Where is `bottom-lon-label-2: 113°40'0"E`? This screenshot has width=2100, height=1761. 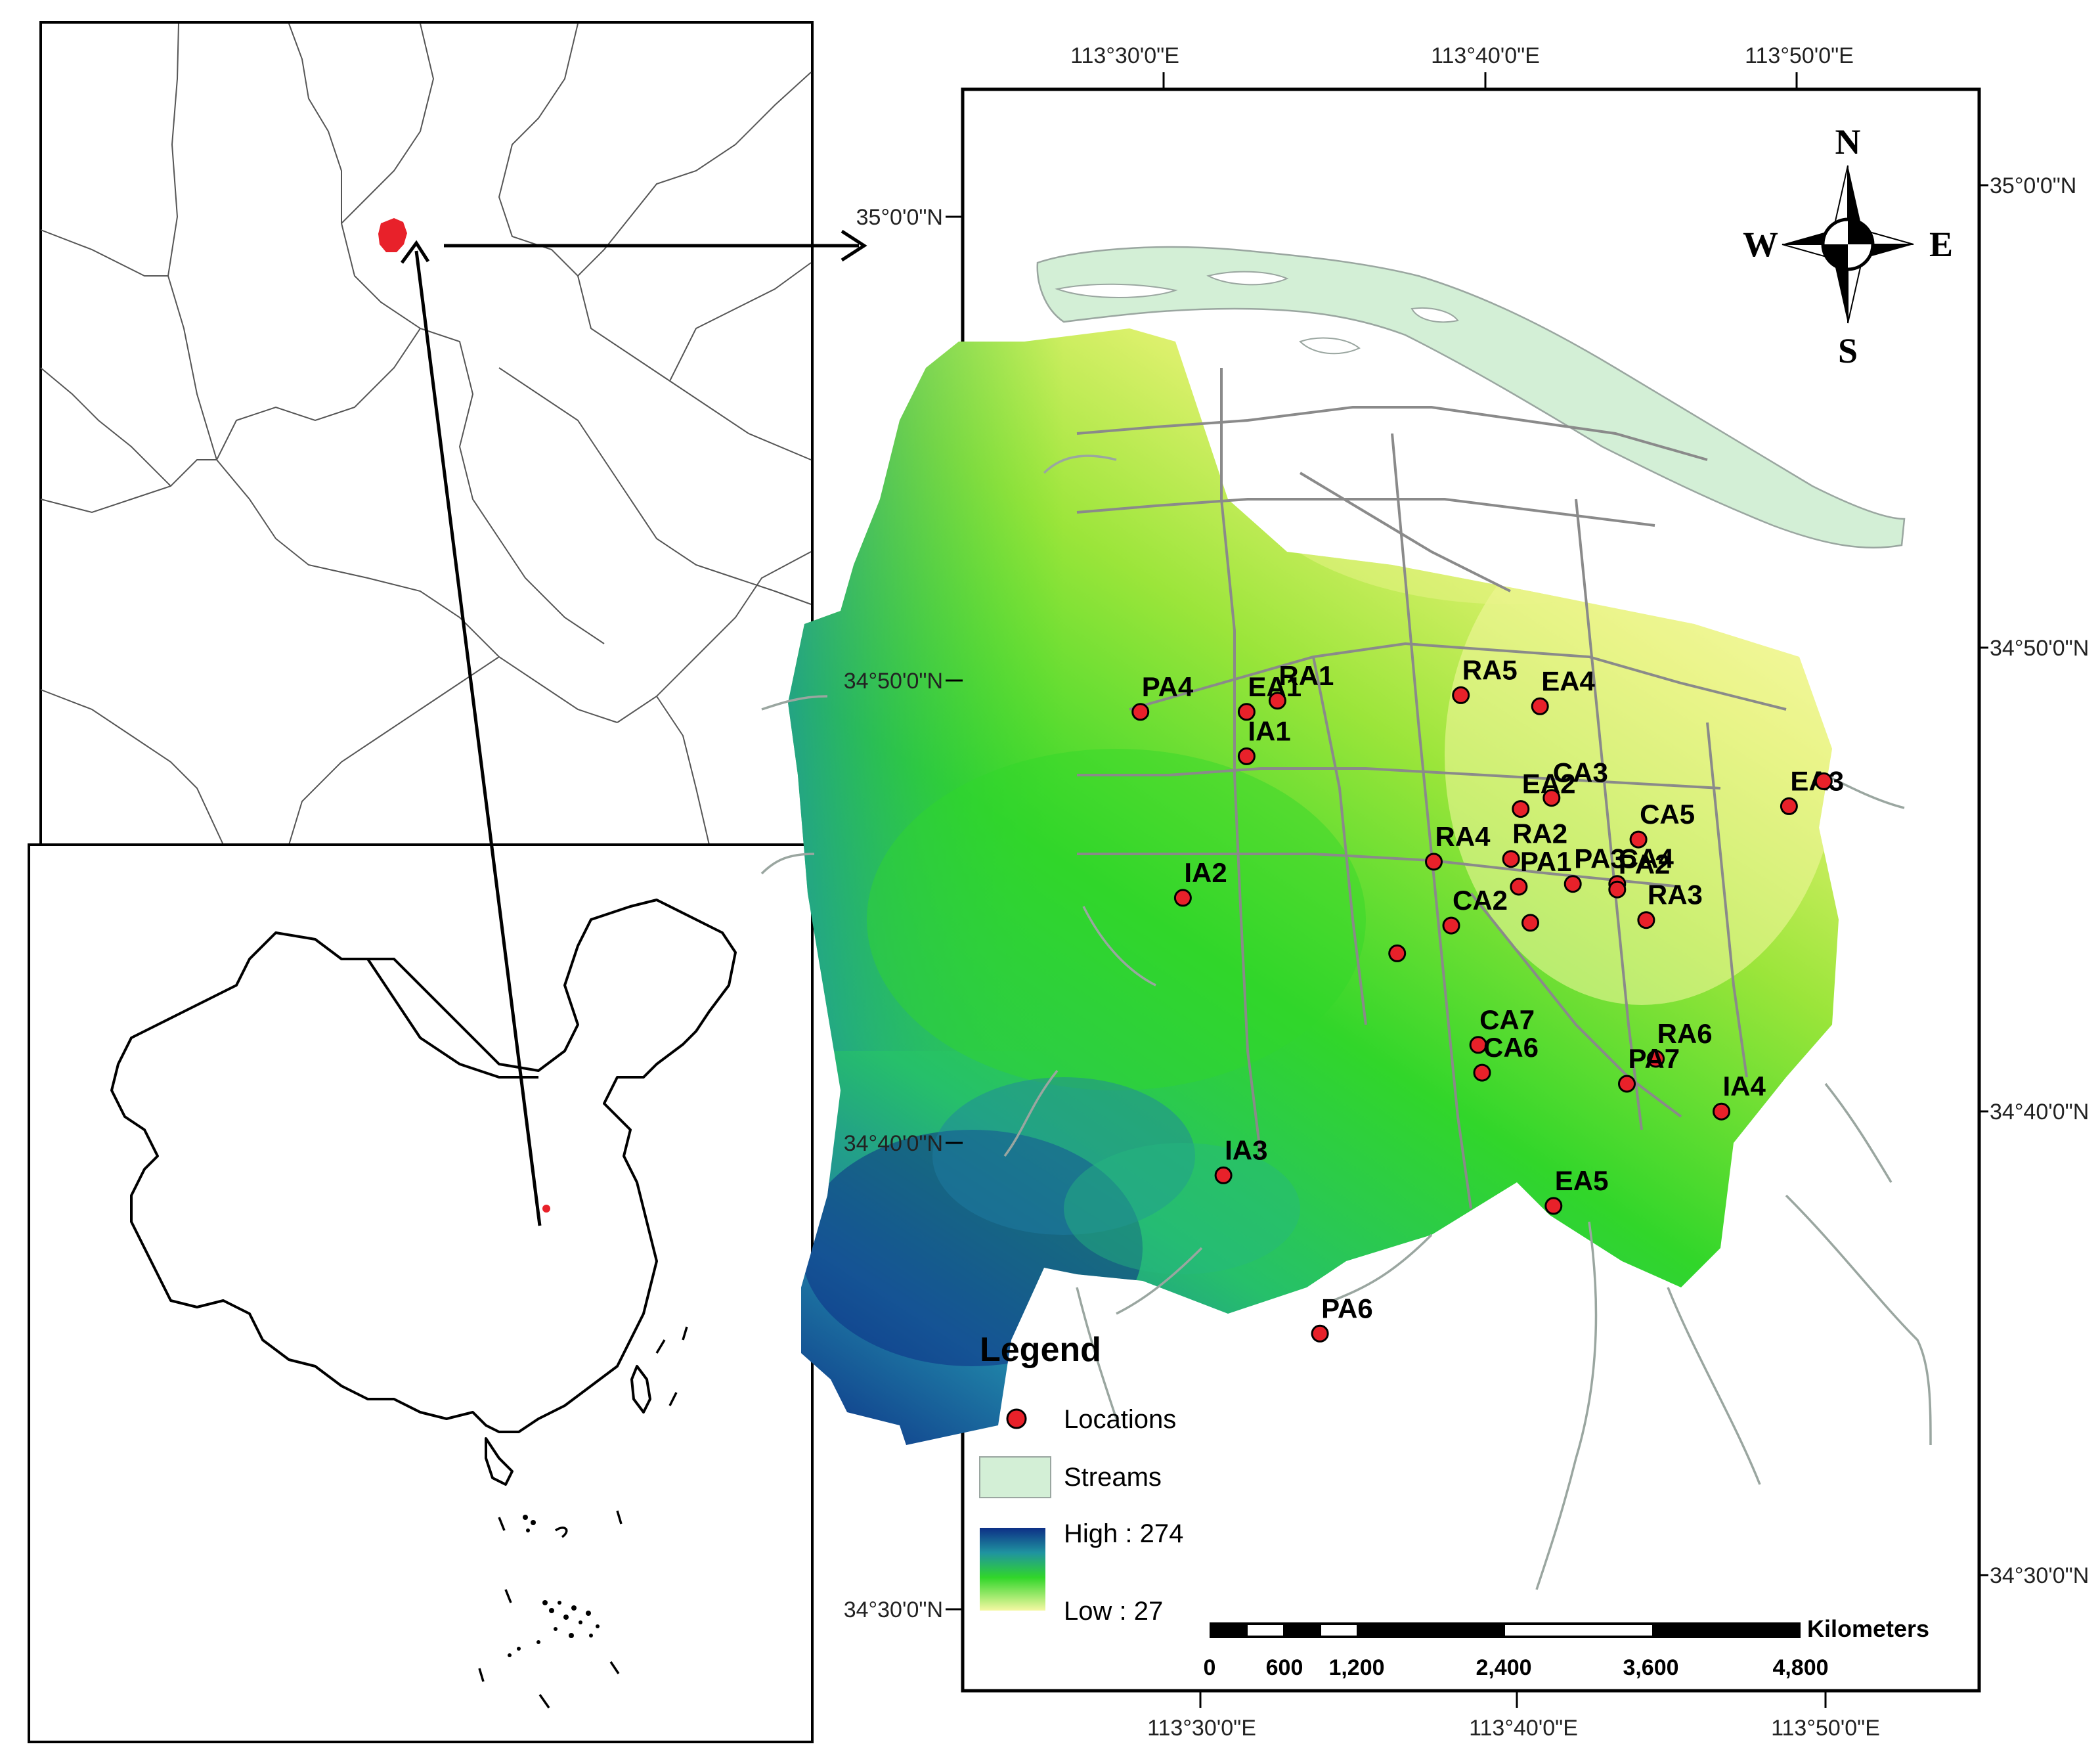
bottom-lon-label-2: 113°40'0"E is located at coordinates (1523, 1728).